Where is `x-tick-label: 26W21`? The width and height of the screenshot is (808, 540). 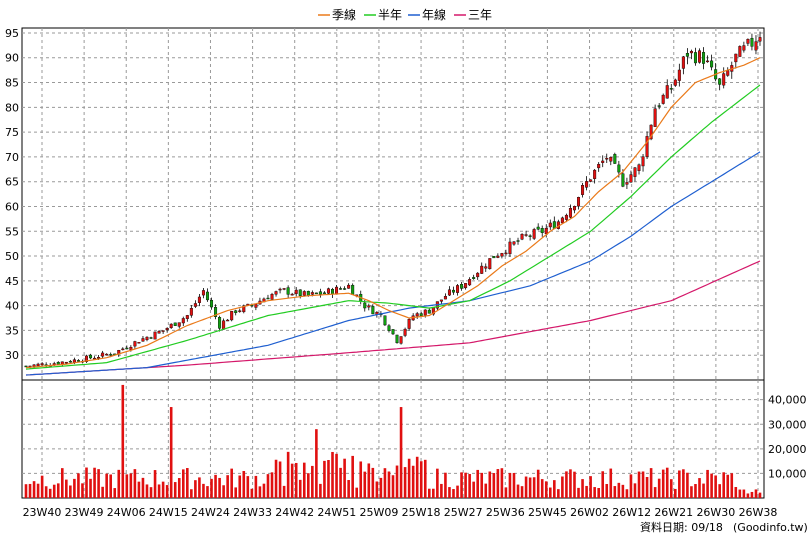
x-tick-label: 26W21 is located at coordinates (673, 512).